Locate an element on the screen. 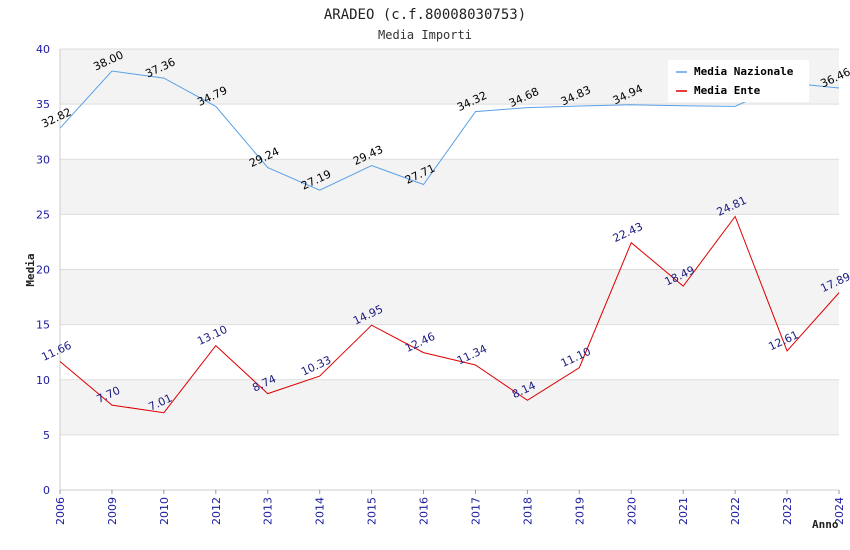 The image size is (850, 550). data-label: 13.10 is located at coordinates (212, 335).